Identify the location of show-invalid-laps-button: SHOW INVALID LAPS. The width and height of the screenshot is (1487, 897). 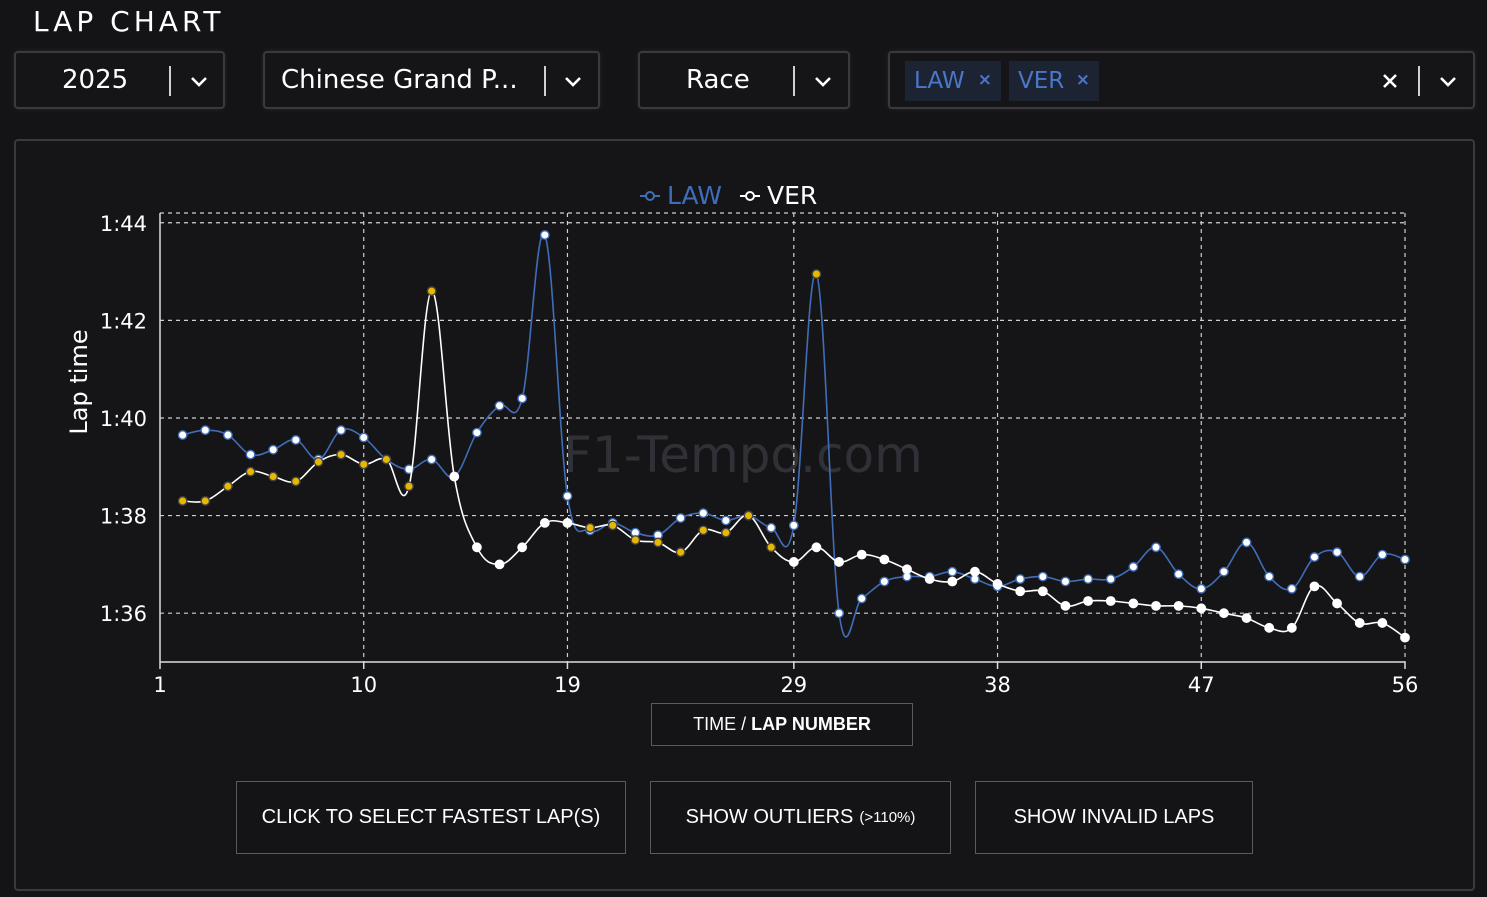
(1114, 817).